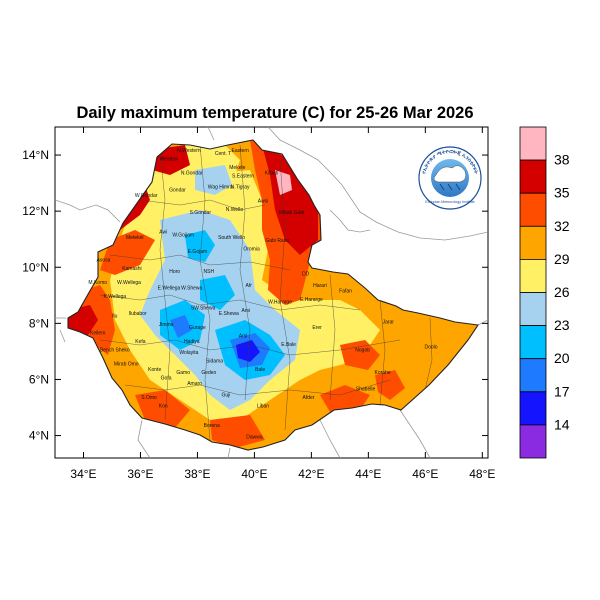  What do you see at coordinates (362, 350) in the screenshot?
I see `region-label: Nogob` at bounding box center [362, 350].